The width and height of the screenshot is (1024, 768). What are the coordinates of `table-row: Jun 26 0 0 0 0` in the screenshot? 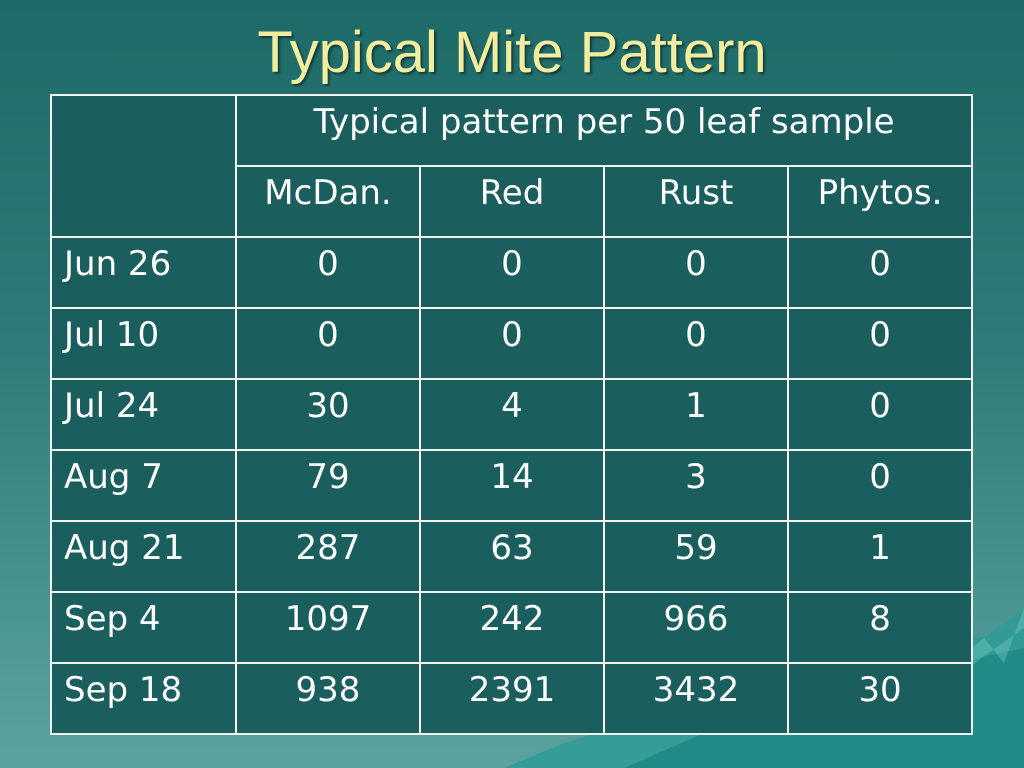 It's located at (512, 272).